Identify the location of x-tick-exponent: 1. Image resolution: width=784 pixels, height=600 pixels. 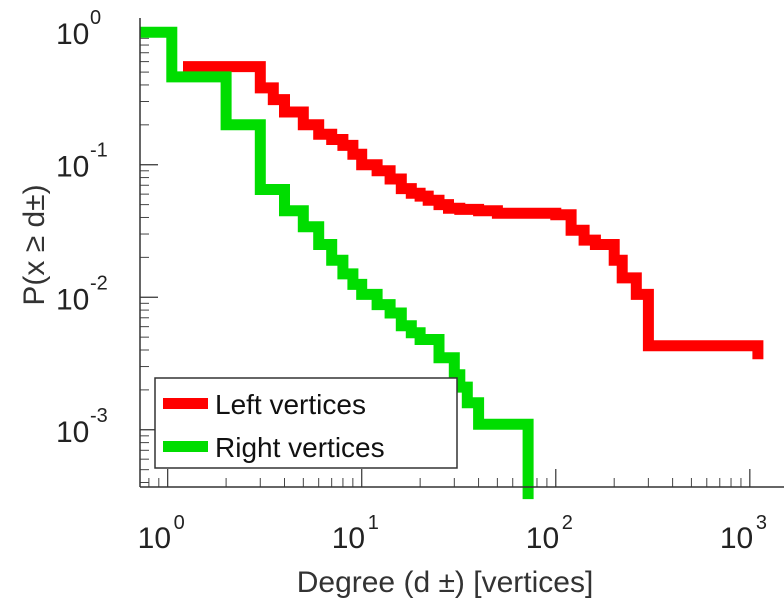
(373, 523).